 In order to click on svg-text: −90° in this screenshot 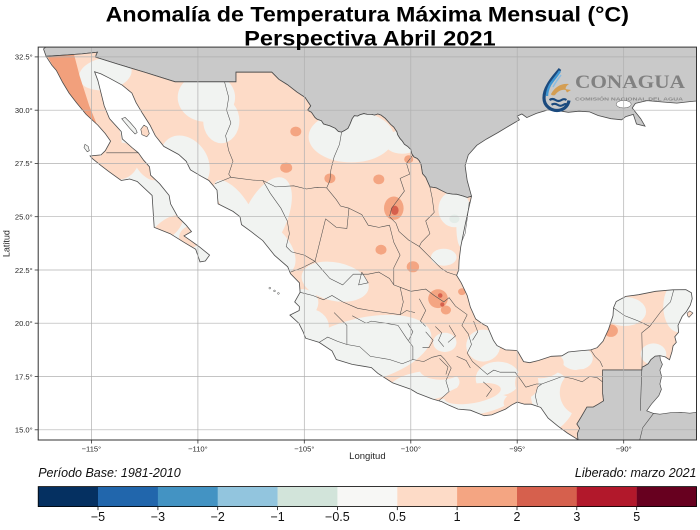, I will do `click(624, 448)`.